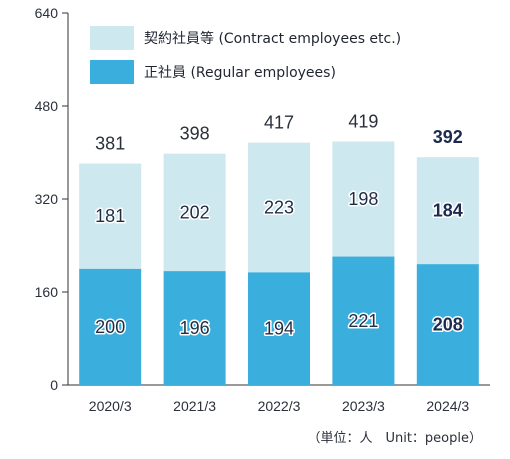 This screenshot has width=510, height=459. What do you see at coordinates (47, 106) in the screenshot?
I see `y-tick-label: 480` at bounding box center [47, 106].